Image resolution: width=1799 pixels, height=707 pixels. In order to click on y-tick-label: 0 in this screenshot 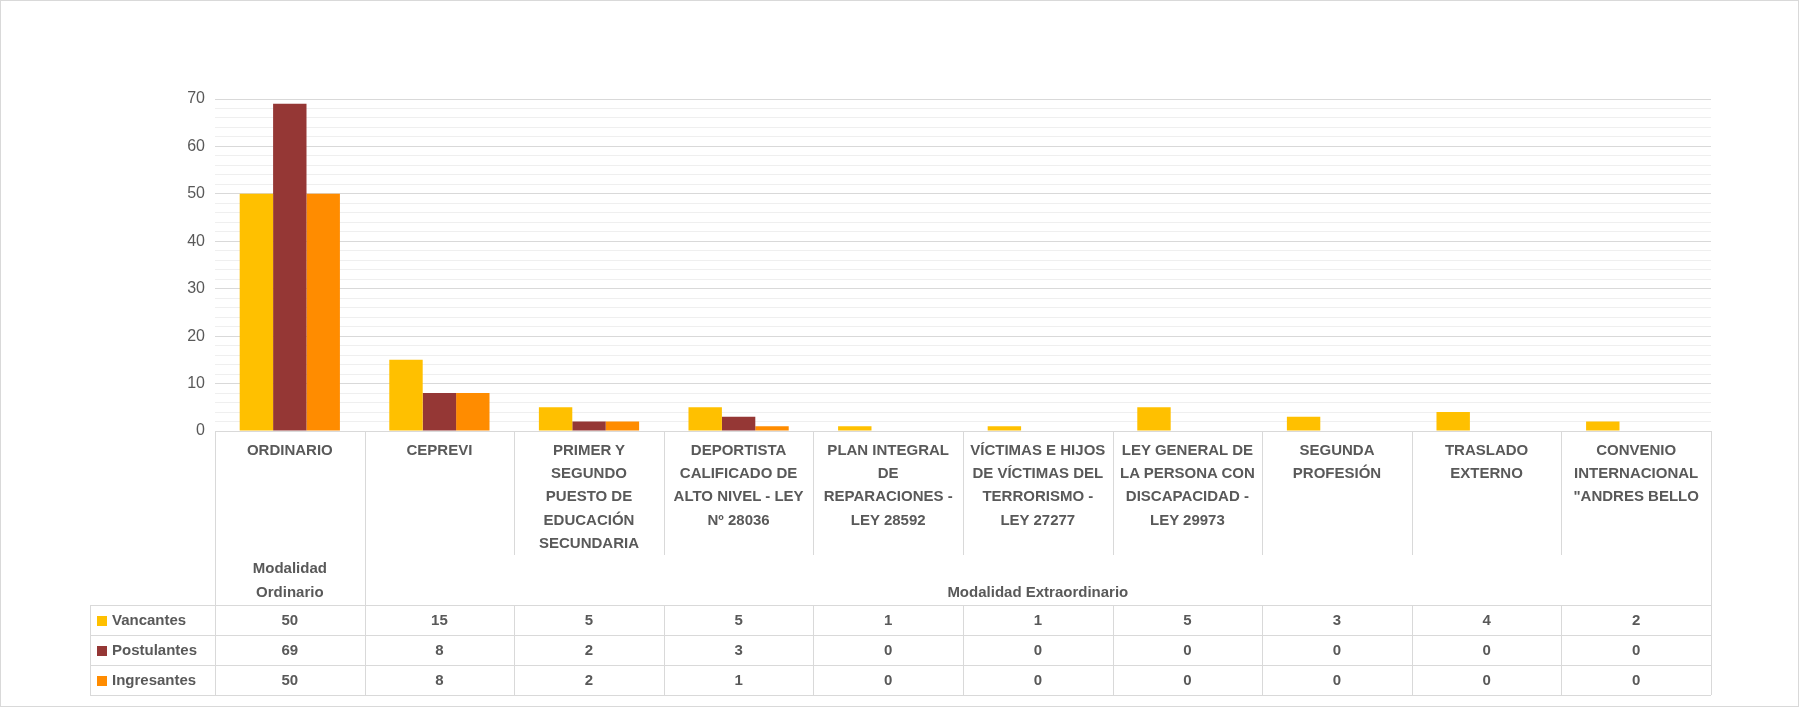, I will do `click(201, 430)`.